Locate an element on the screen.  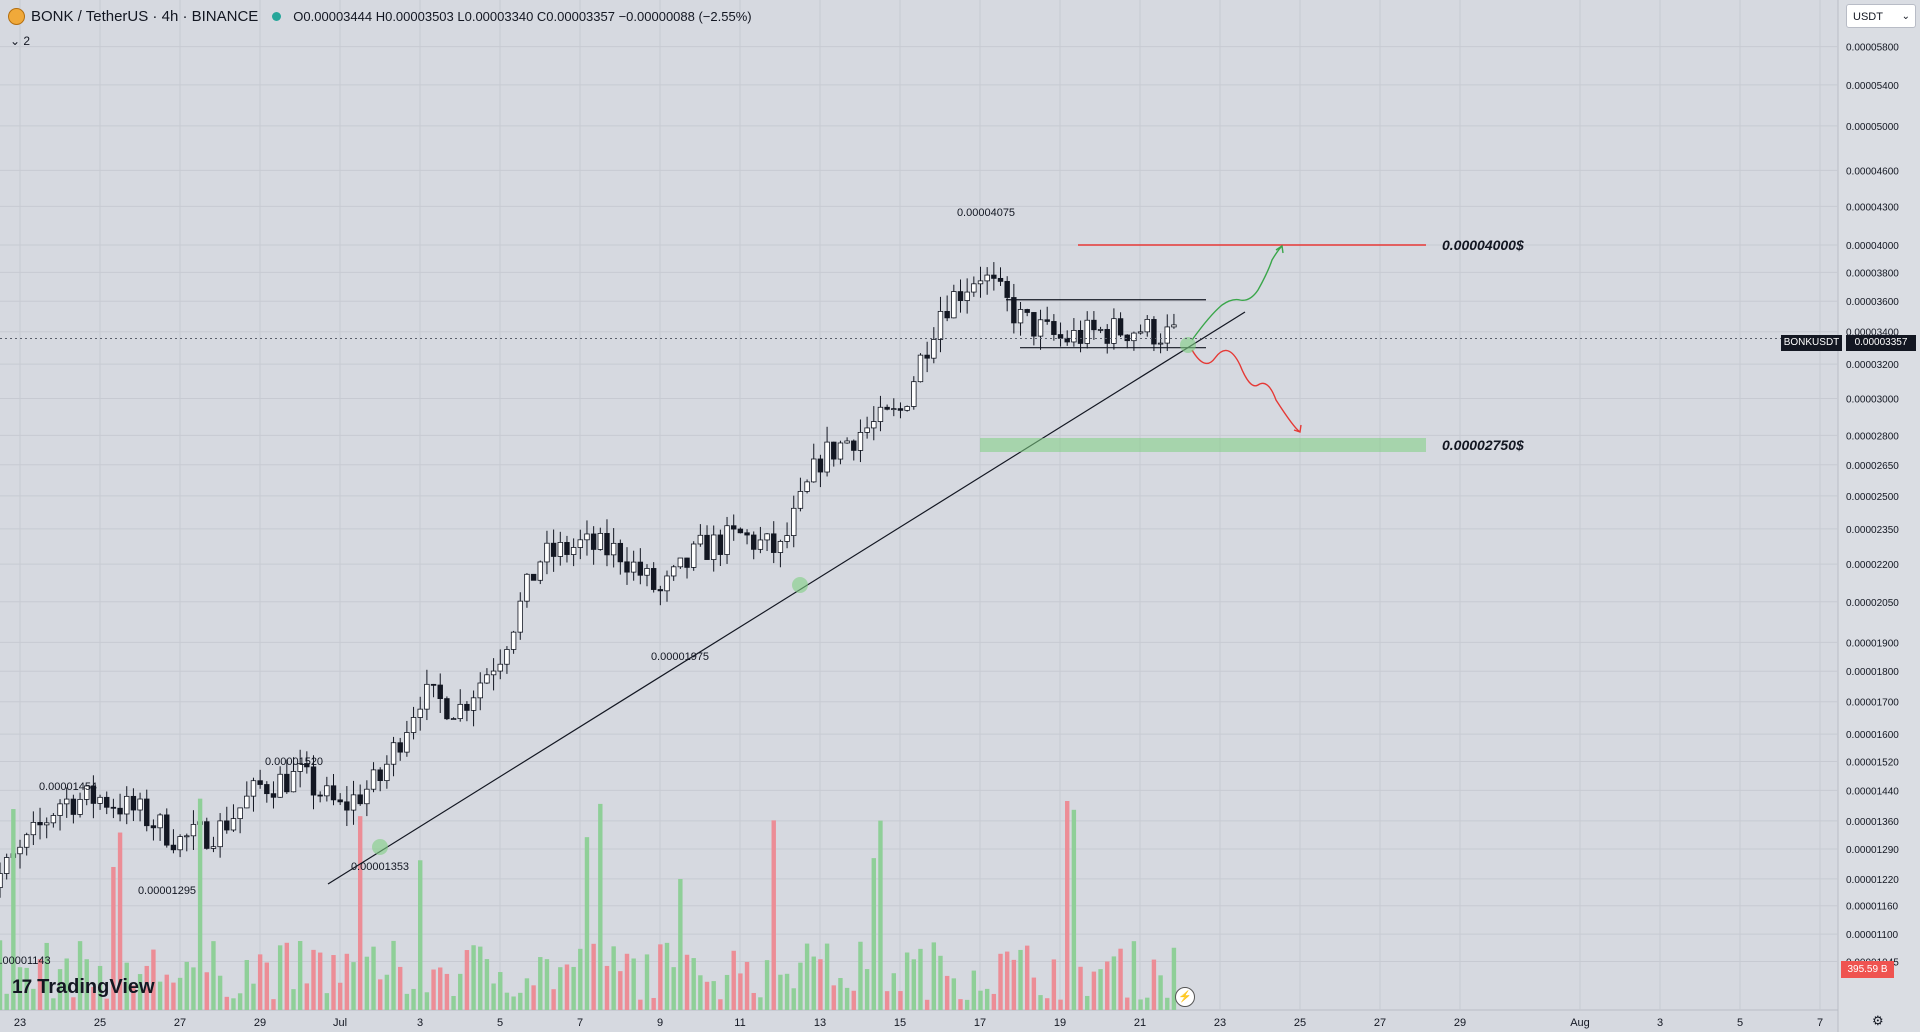
y-tick-label: 0.00001440 is located at coordinates (1872, 791).